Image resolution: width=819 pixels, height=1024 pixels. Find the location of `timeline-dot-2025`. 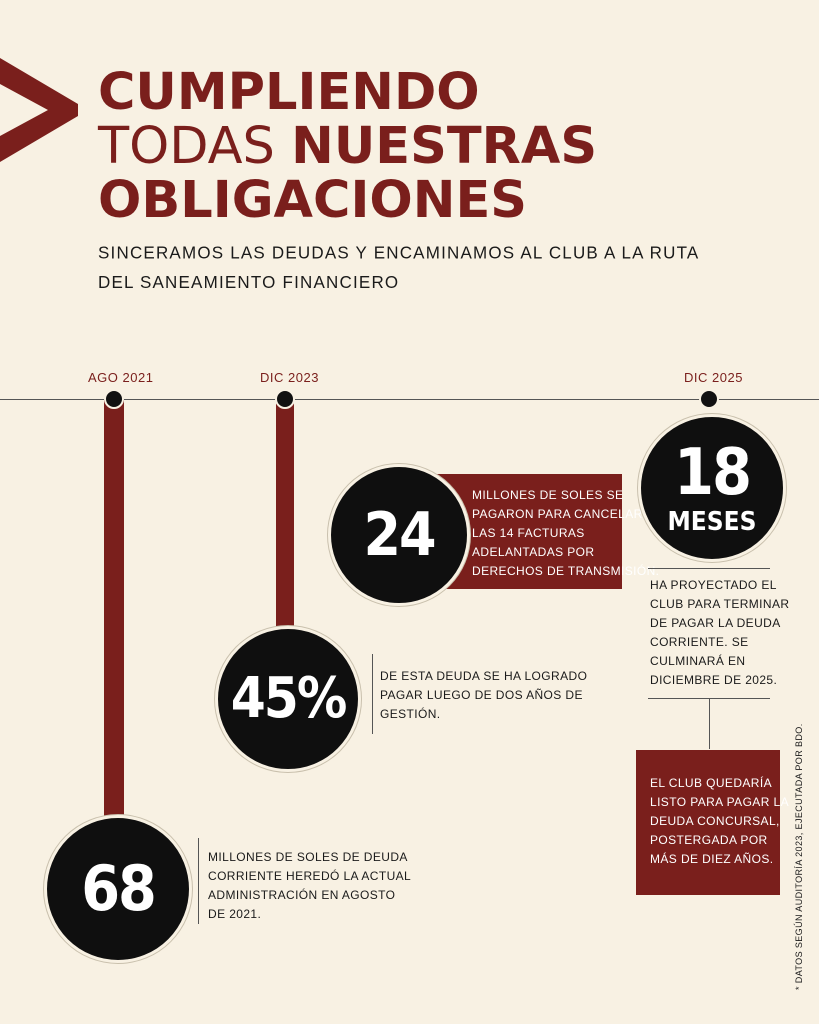

timeline-dot-2025 is located at coordinates (709, 399).